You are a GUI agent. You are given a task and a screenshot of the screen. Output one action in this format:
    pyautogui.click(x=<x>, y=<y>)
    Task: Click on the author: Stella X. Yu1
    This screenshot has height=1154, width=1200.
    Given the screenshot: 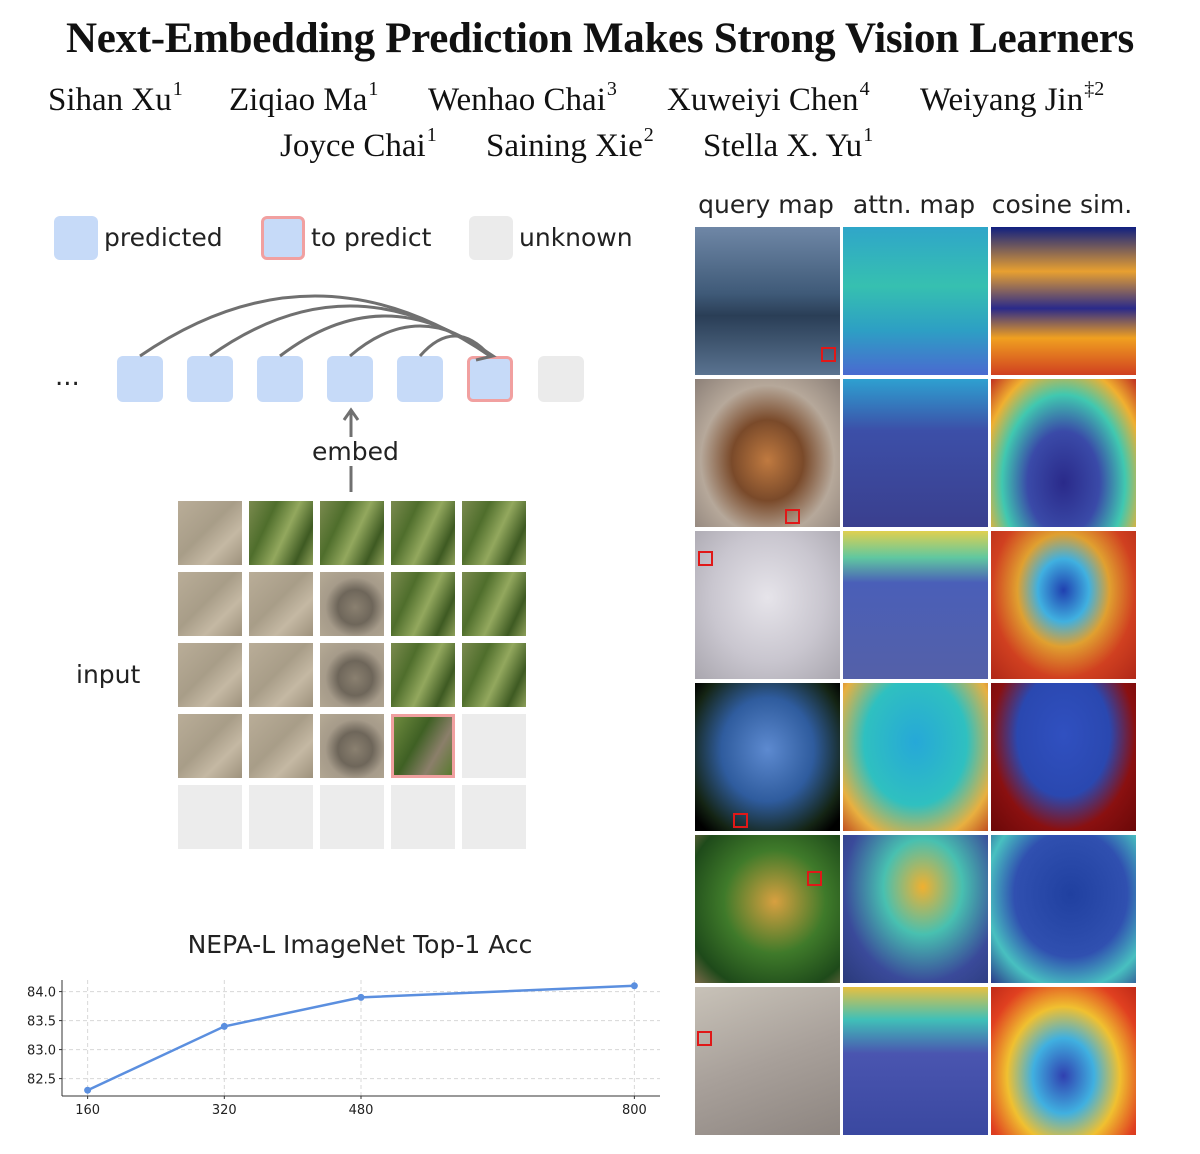 What is the action you would take?
    pyautogui.click(x=788, y=144)
    